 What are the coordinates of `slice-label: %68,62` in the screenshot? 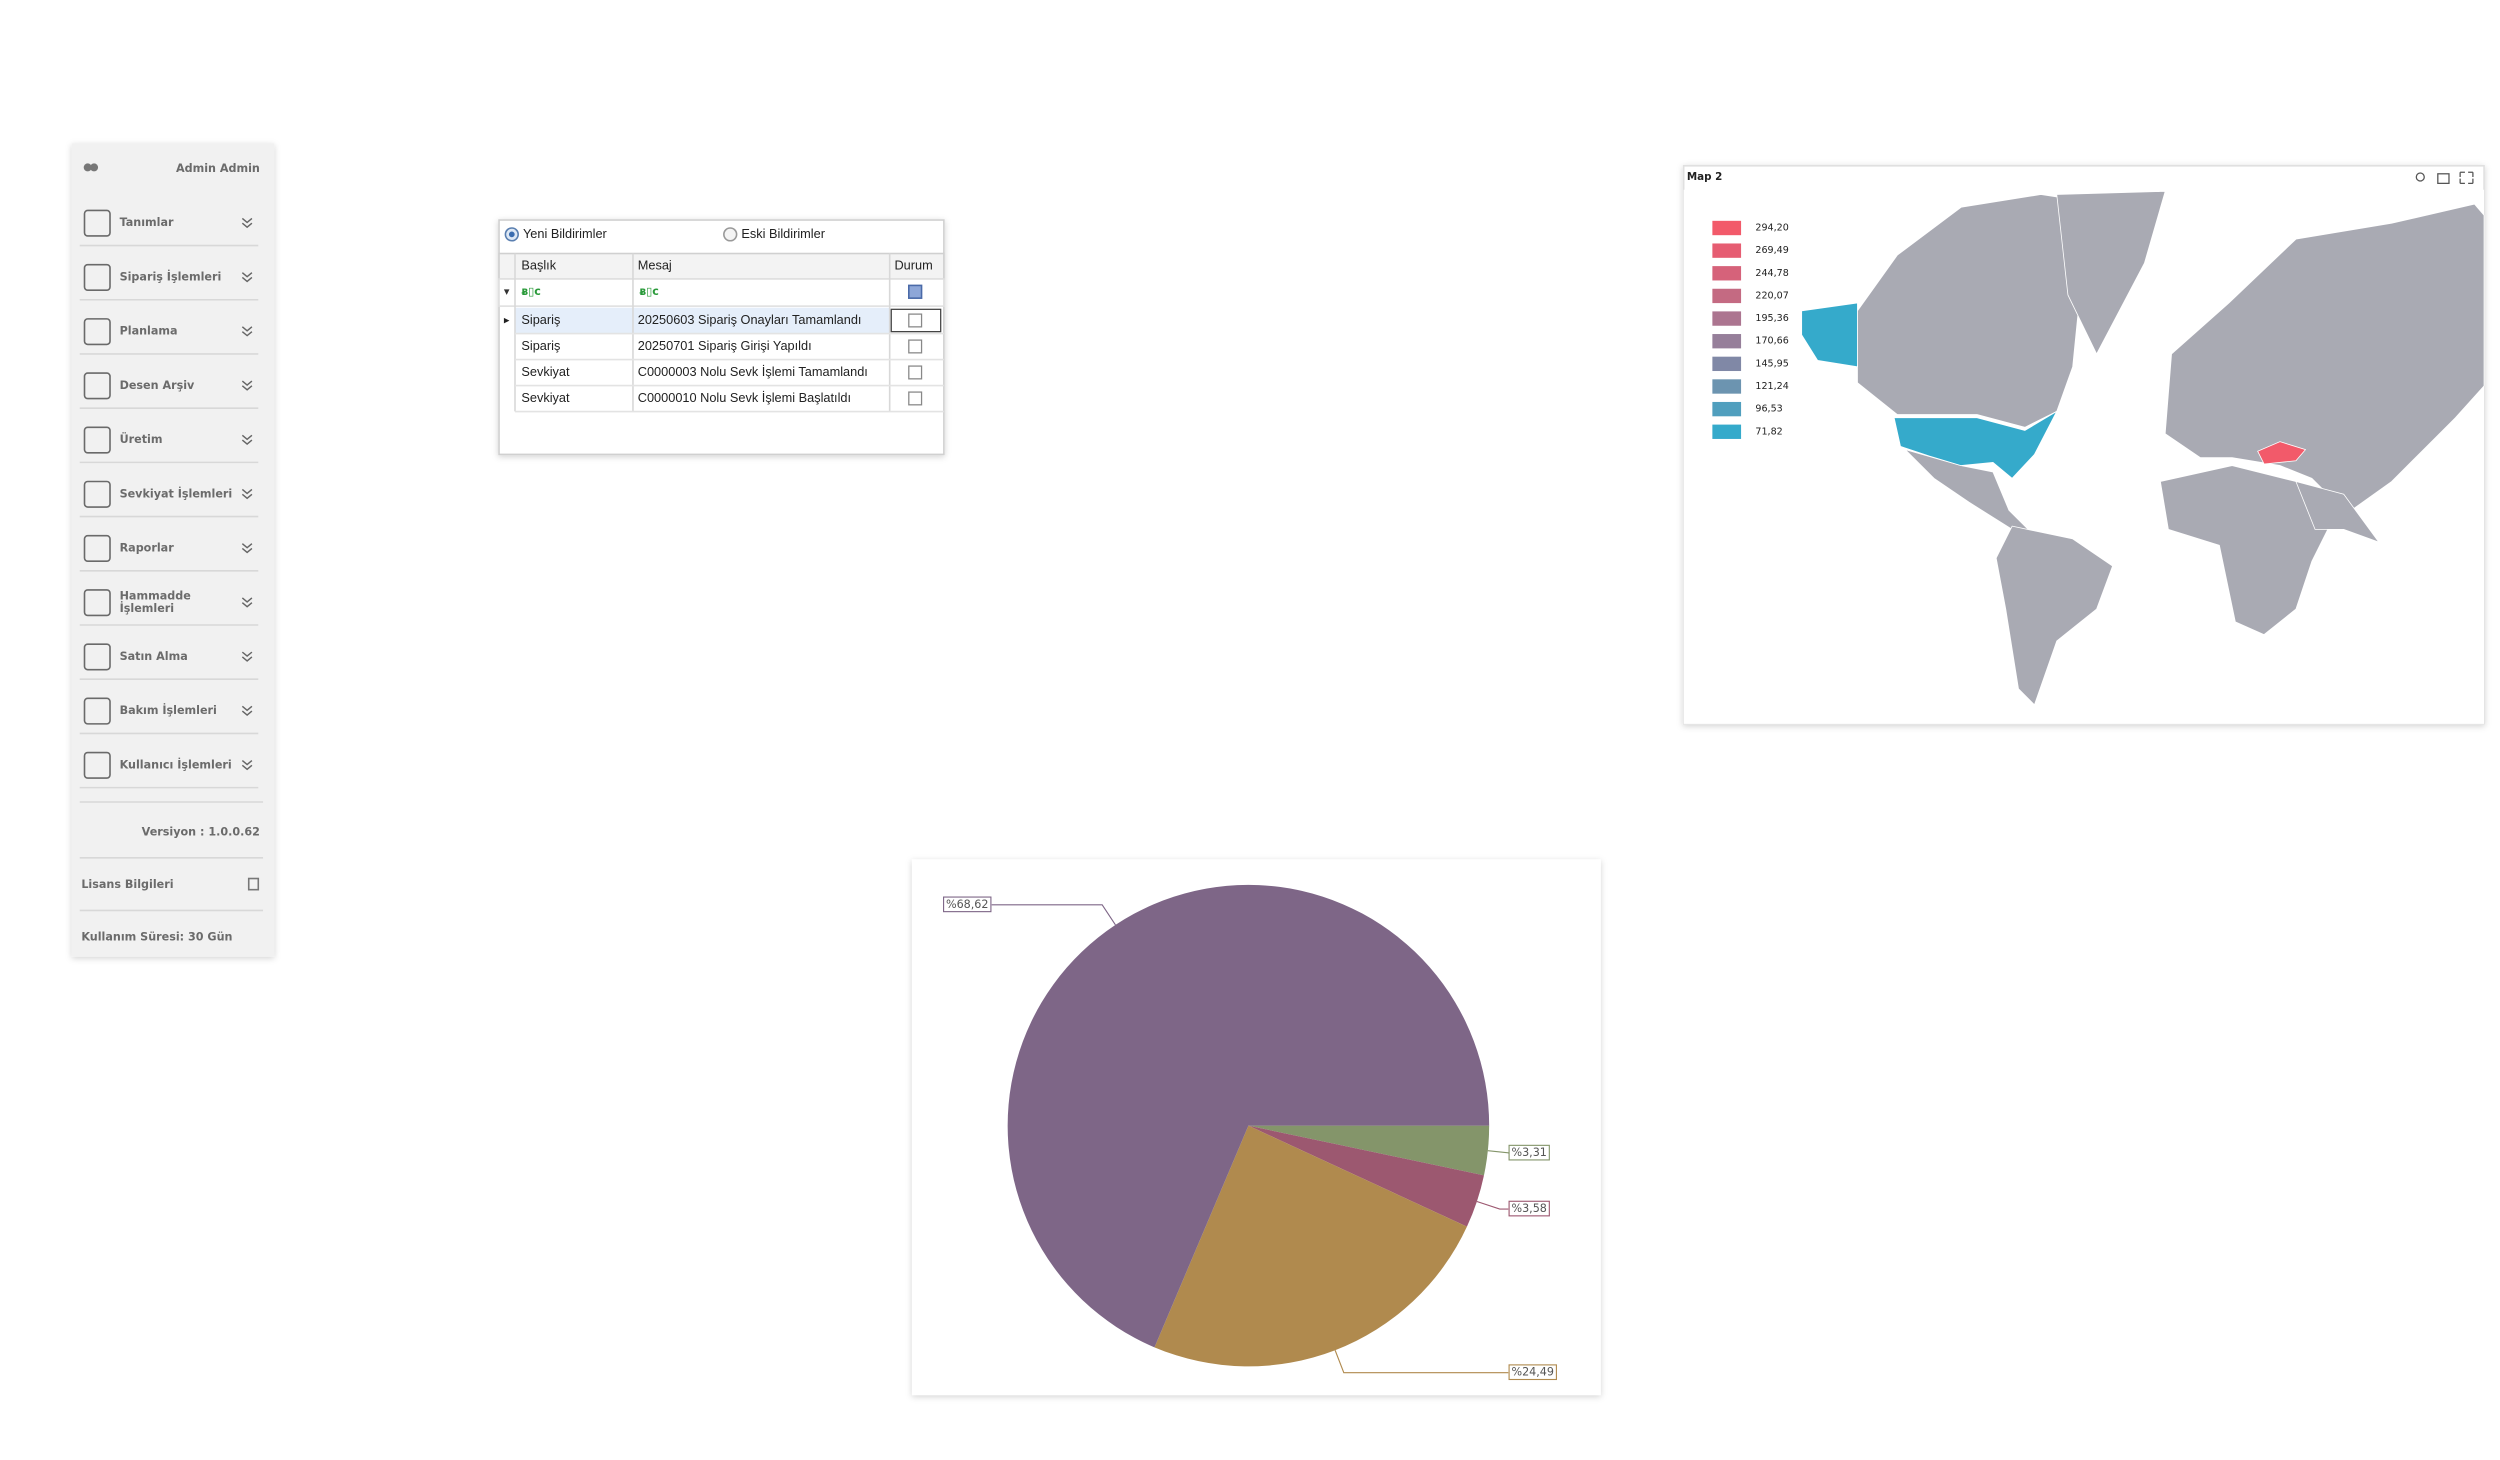 It's located at (967, 904).